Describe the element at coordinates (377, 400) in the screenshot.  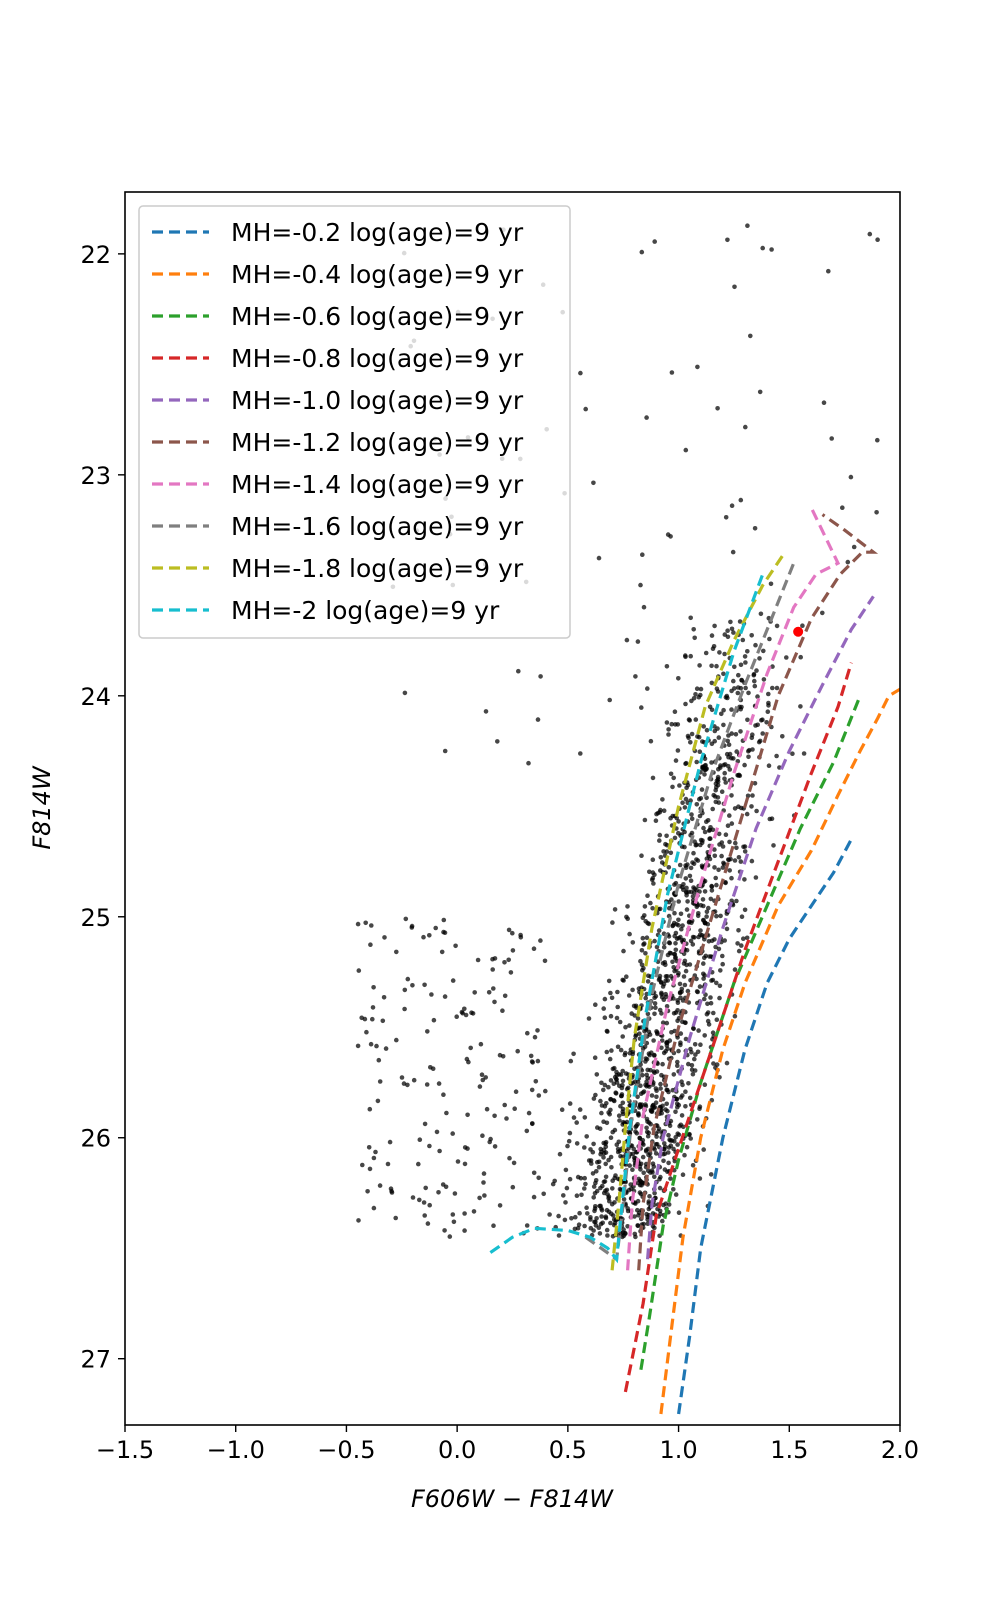
I see `legend-label: MH=-1.0 log(age)=9 yr` at that location.